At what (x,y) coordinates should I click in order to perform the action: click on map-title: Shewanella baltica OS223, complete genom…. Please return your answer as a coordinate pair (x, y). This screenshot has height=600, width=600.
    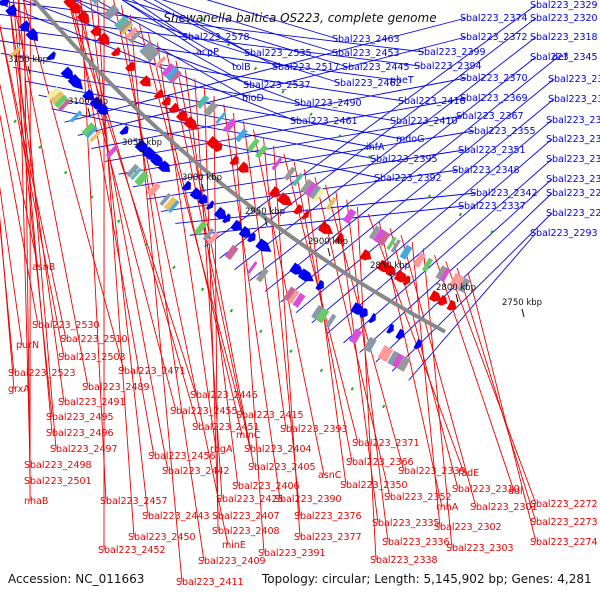
    Looking at the image, I should click on (299, 18).